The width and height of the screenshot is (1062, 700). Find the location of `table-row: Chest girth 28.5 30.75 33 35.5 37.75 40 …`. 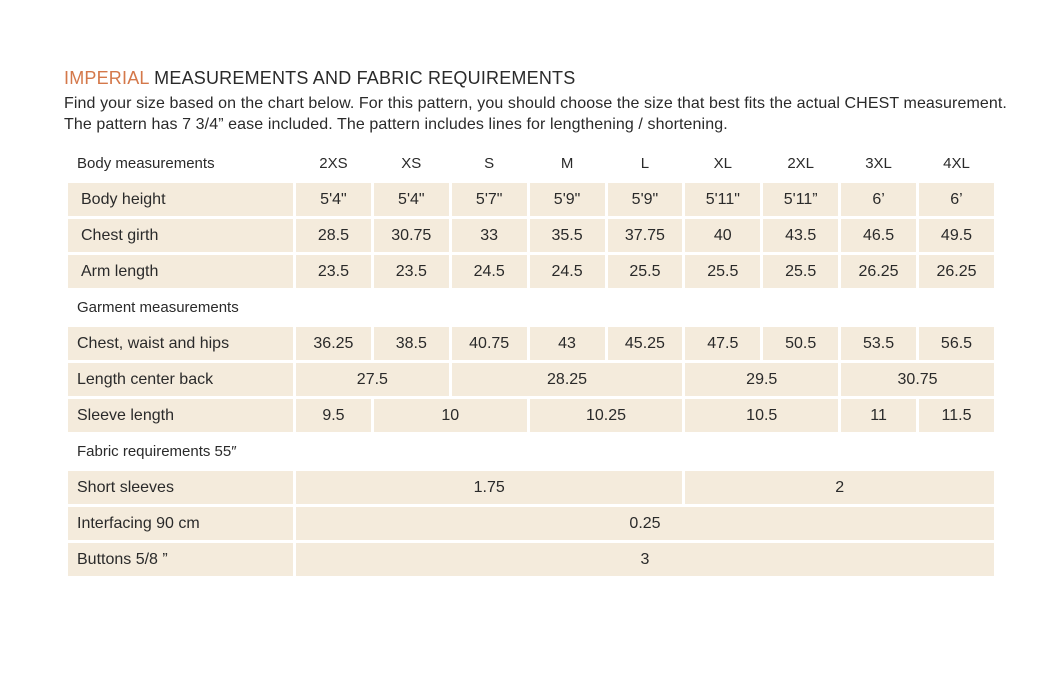

table-row: Chest girth 28.5 30.75 33 35.5 37.75 40 … is located at coordinates (531, 235).